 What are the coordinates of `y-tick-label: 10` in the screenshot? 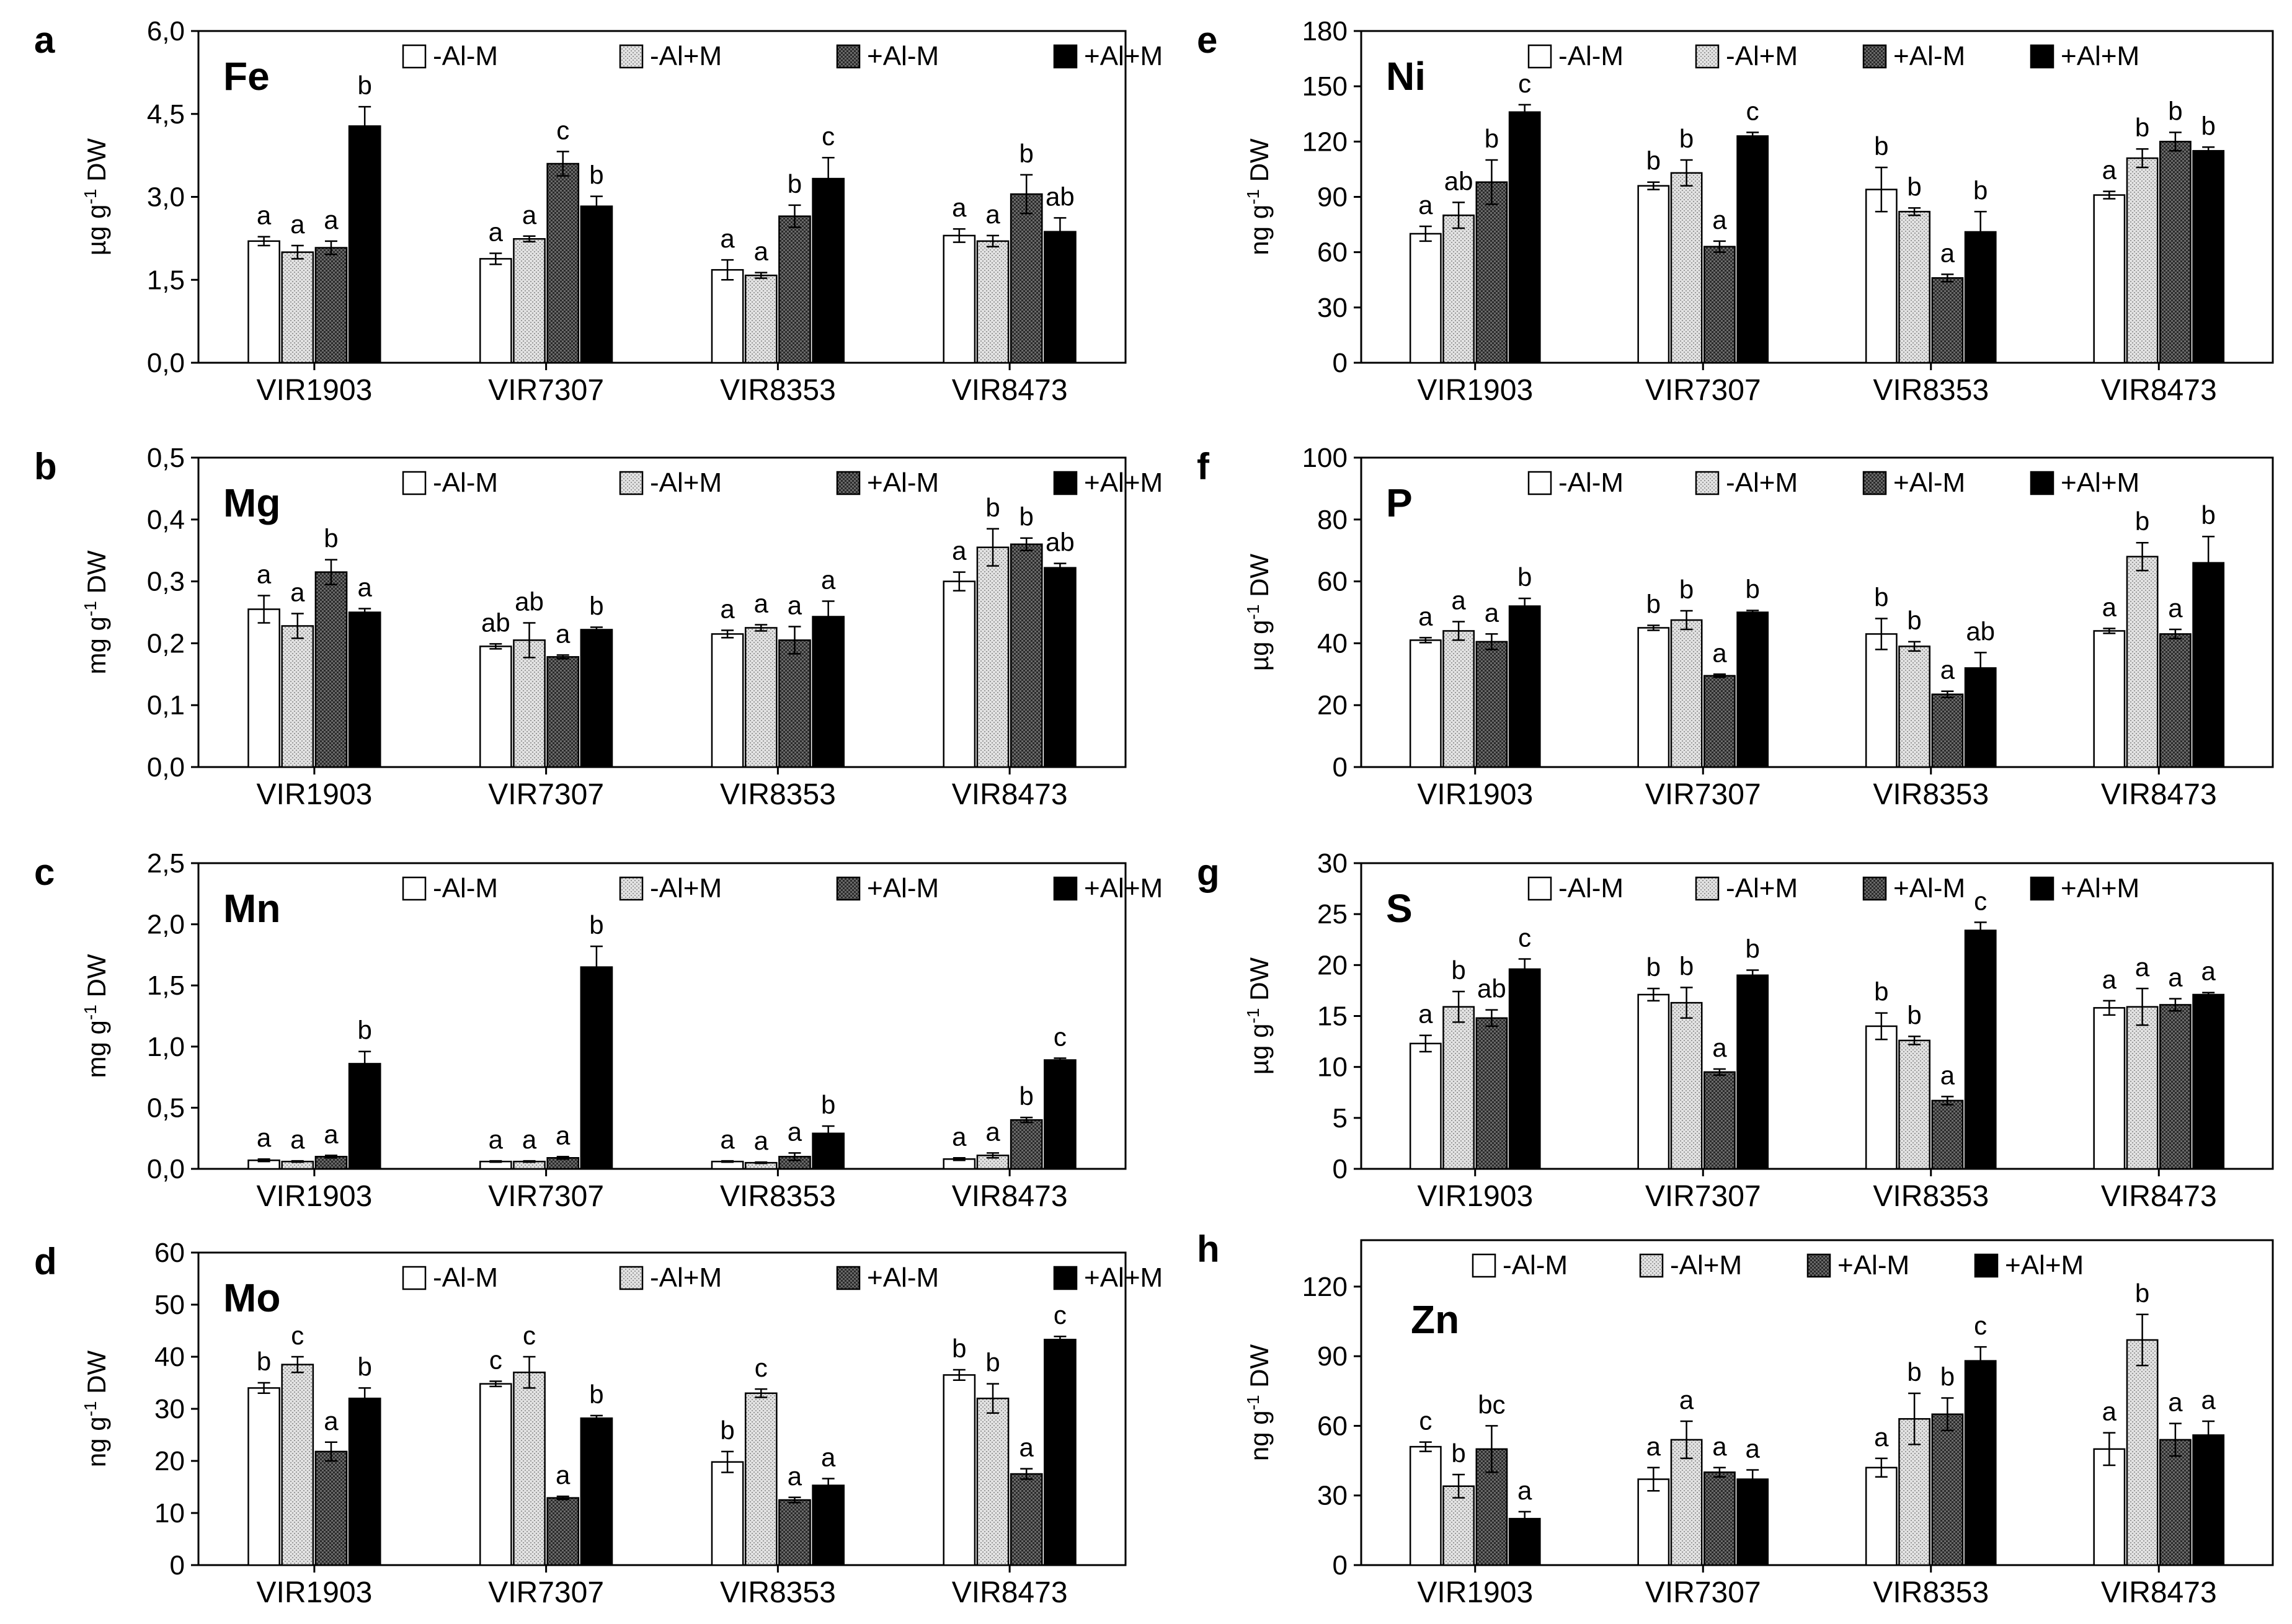 It's located at (169, 1513).